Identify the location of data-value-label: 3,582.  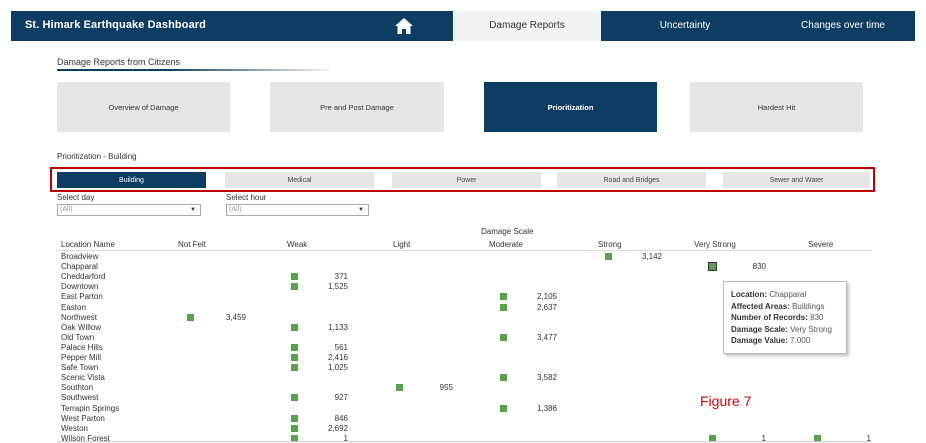
(546, 378).